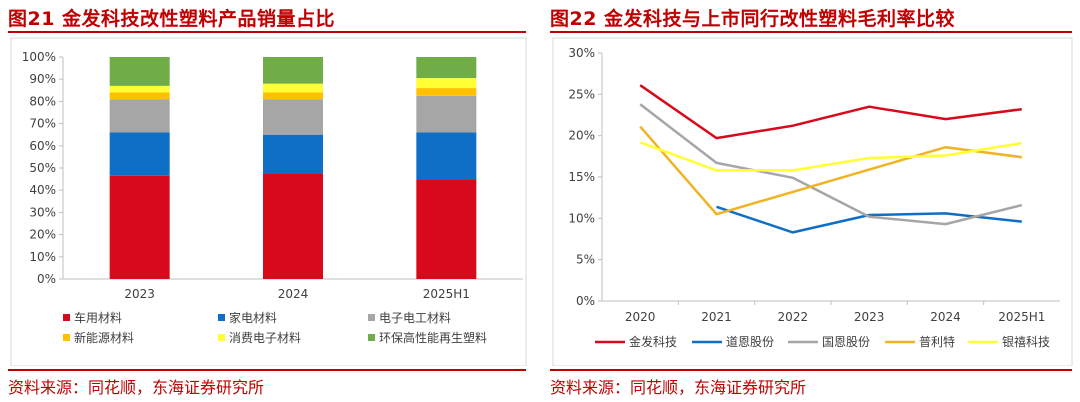 Image resolution: width=1080 pixels, height=402 pixels. Describe the element at coordinates (937, 341) in the screenshot. I see `legend-label: 普利特` at that location.